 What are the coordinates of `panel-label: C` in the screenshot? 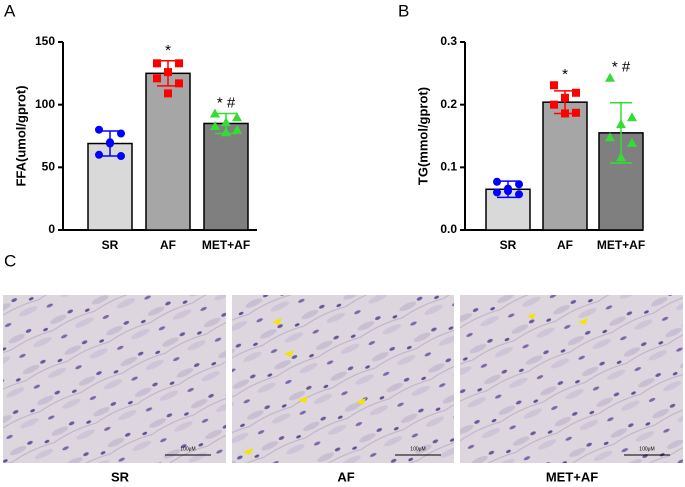 It's located at (10, 260).